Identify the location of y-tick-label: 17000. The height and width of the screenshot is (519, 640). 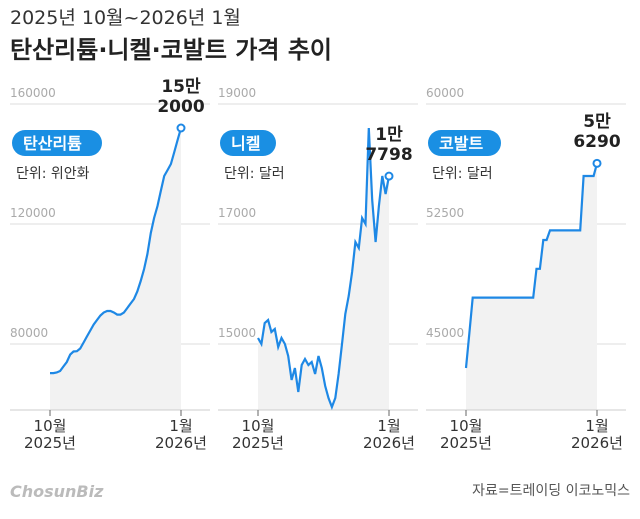
(237, 213).